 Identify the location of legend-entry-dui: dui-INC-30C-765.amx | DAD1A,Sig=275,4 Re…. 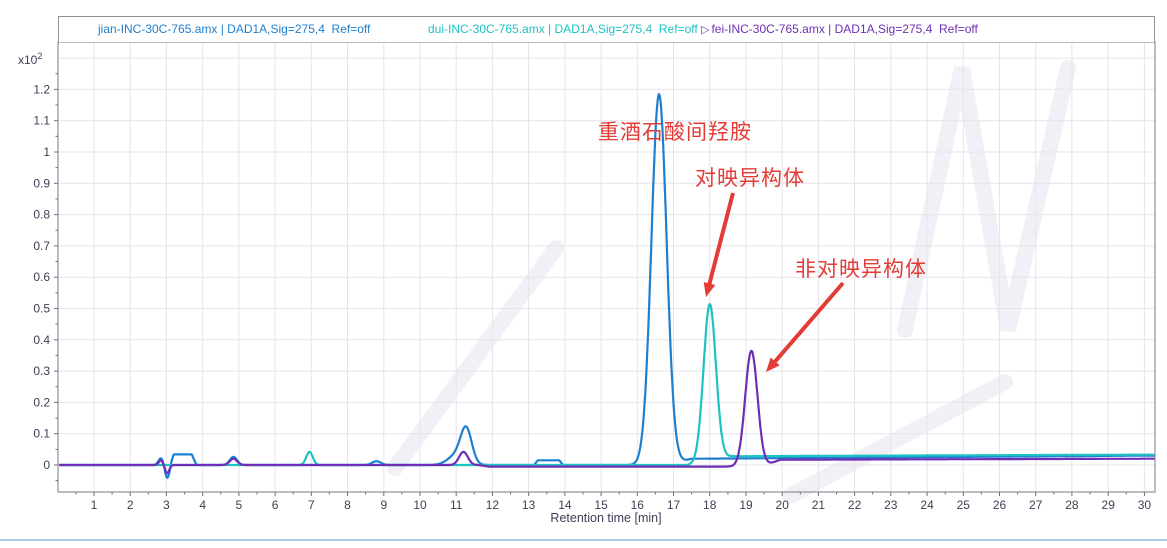
(562, 29).